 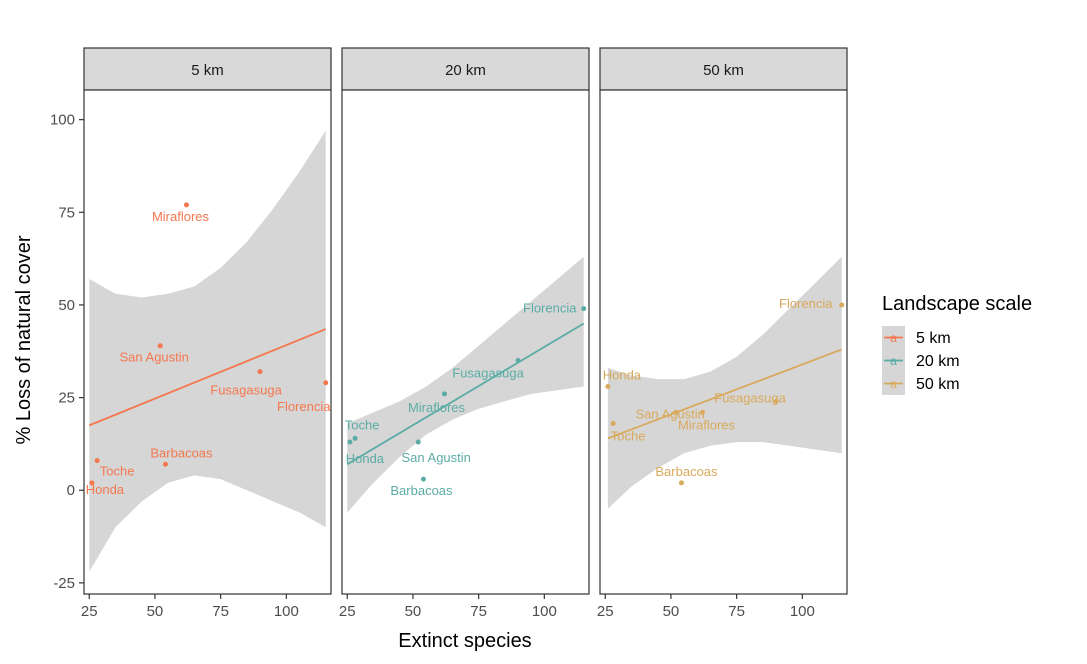 What do you see at coordinates (938, 361) in the screenshot?
I see `legend-label: 20 km` at bounding box center [938, 361].